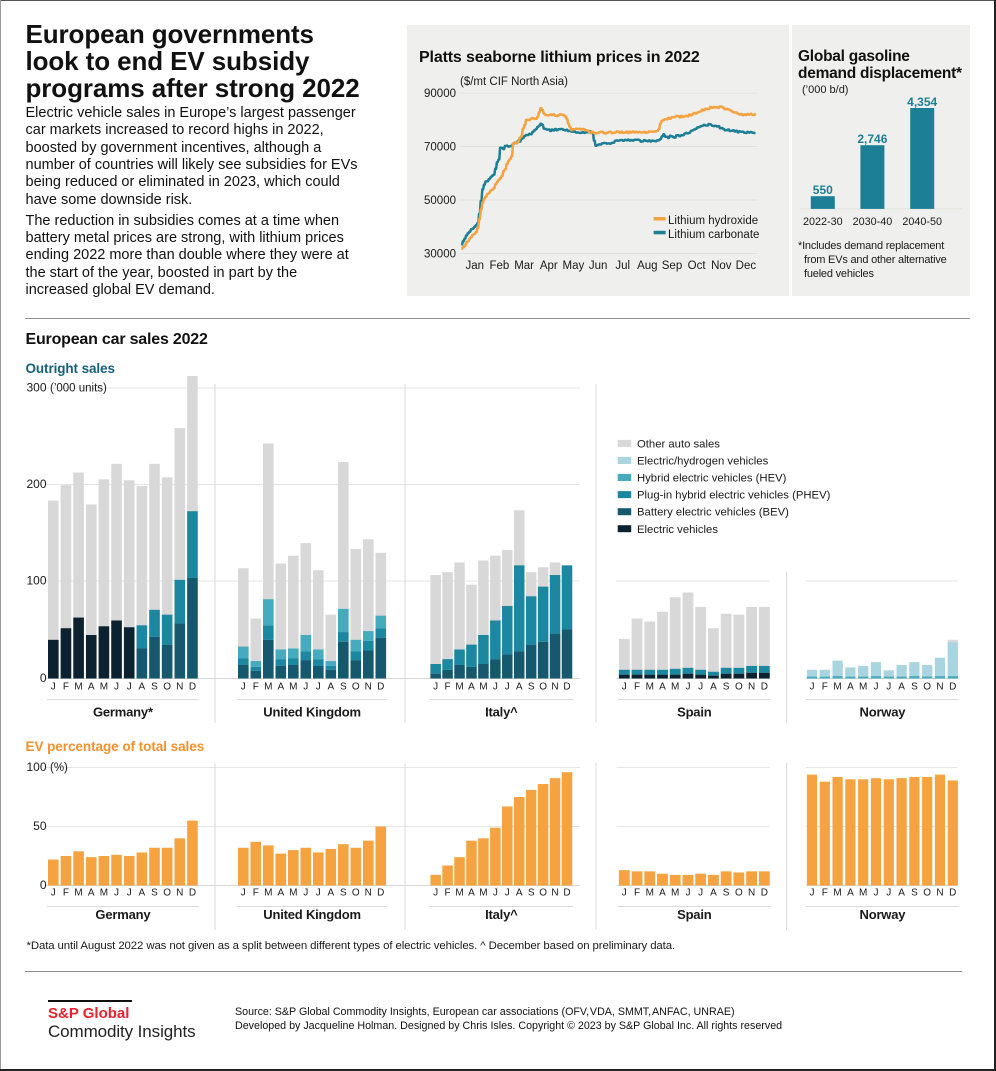 Image resolution: width=996 pixels, height=1071 pixels. I want to click on svg-text:Plug-in hybrid electric vehicl: Plug-in hybrid electric vehicles (PHEV), so click(734, 496).